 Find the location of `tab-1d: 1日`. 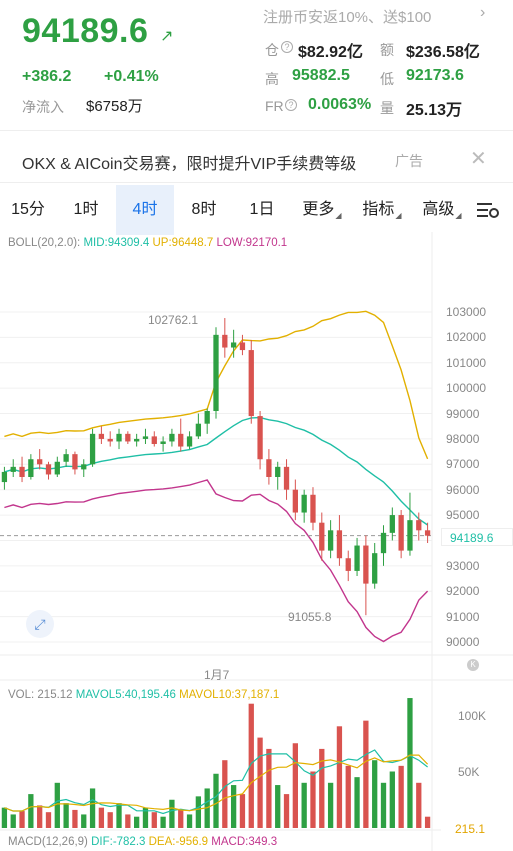

tab-1d: 1日 is located at coordinates (262, 209).